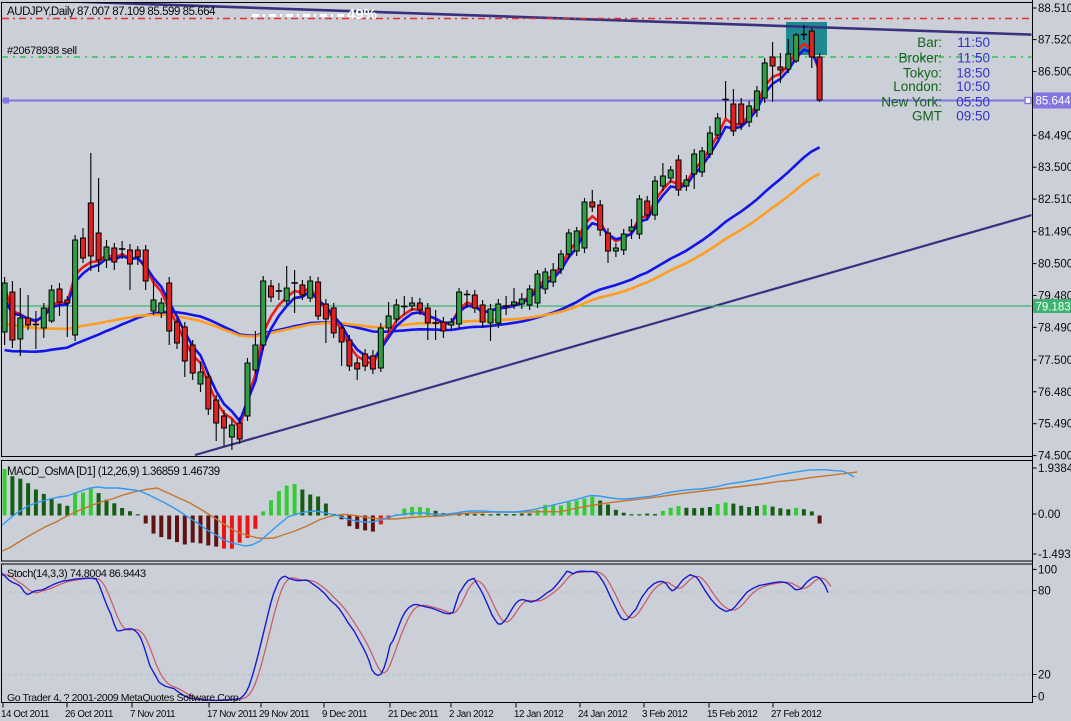 This screenshot has width=1071, height=721. I want to click on svg-text: London:, so click(917, 86).